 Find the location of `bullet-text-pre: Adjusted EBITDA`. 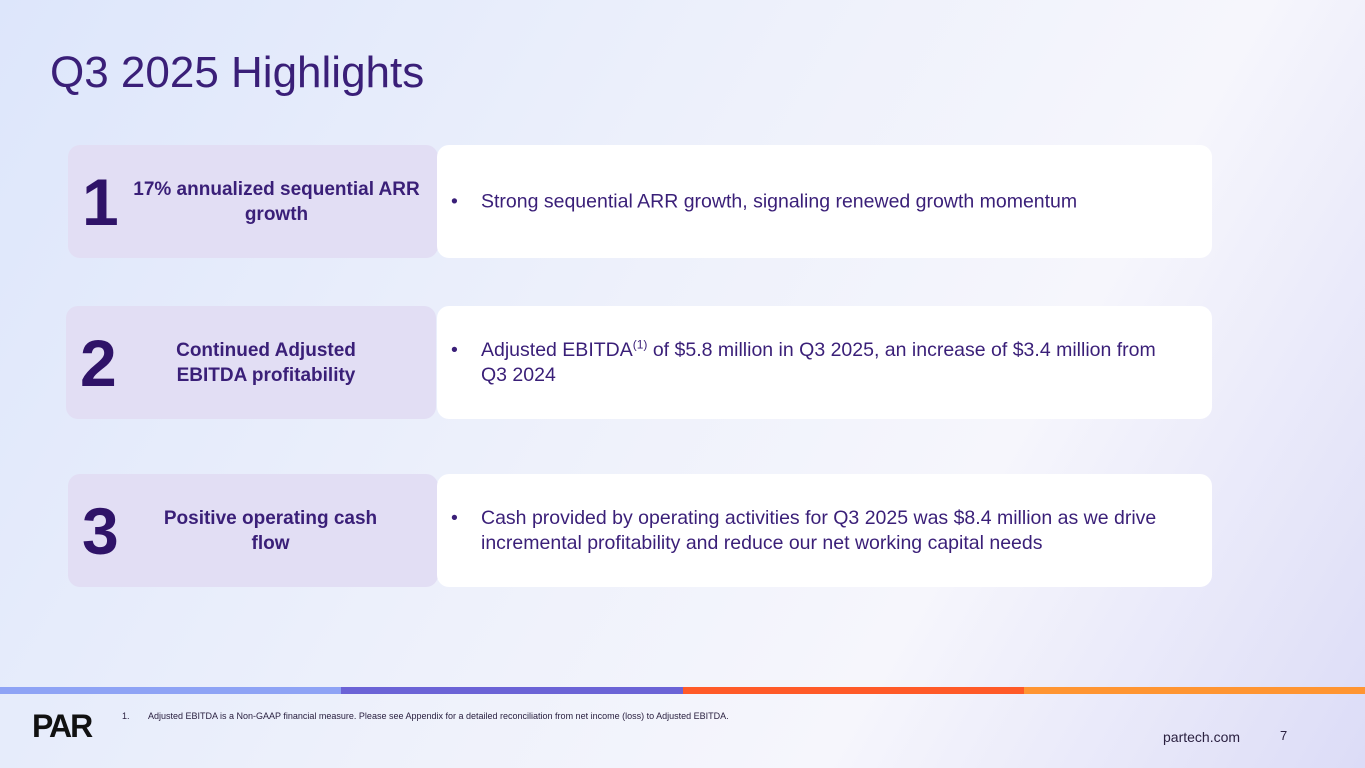

bullet-text-pre: Adjusted EBITDA is located at coordinates (557, 349).